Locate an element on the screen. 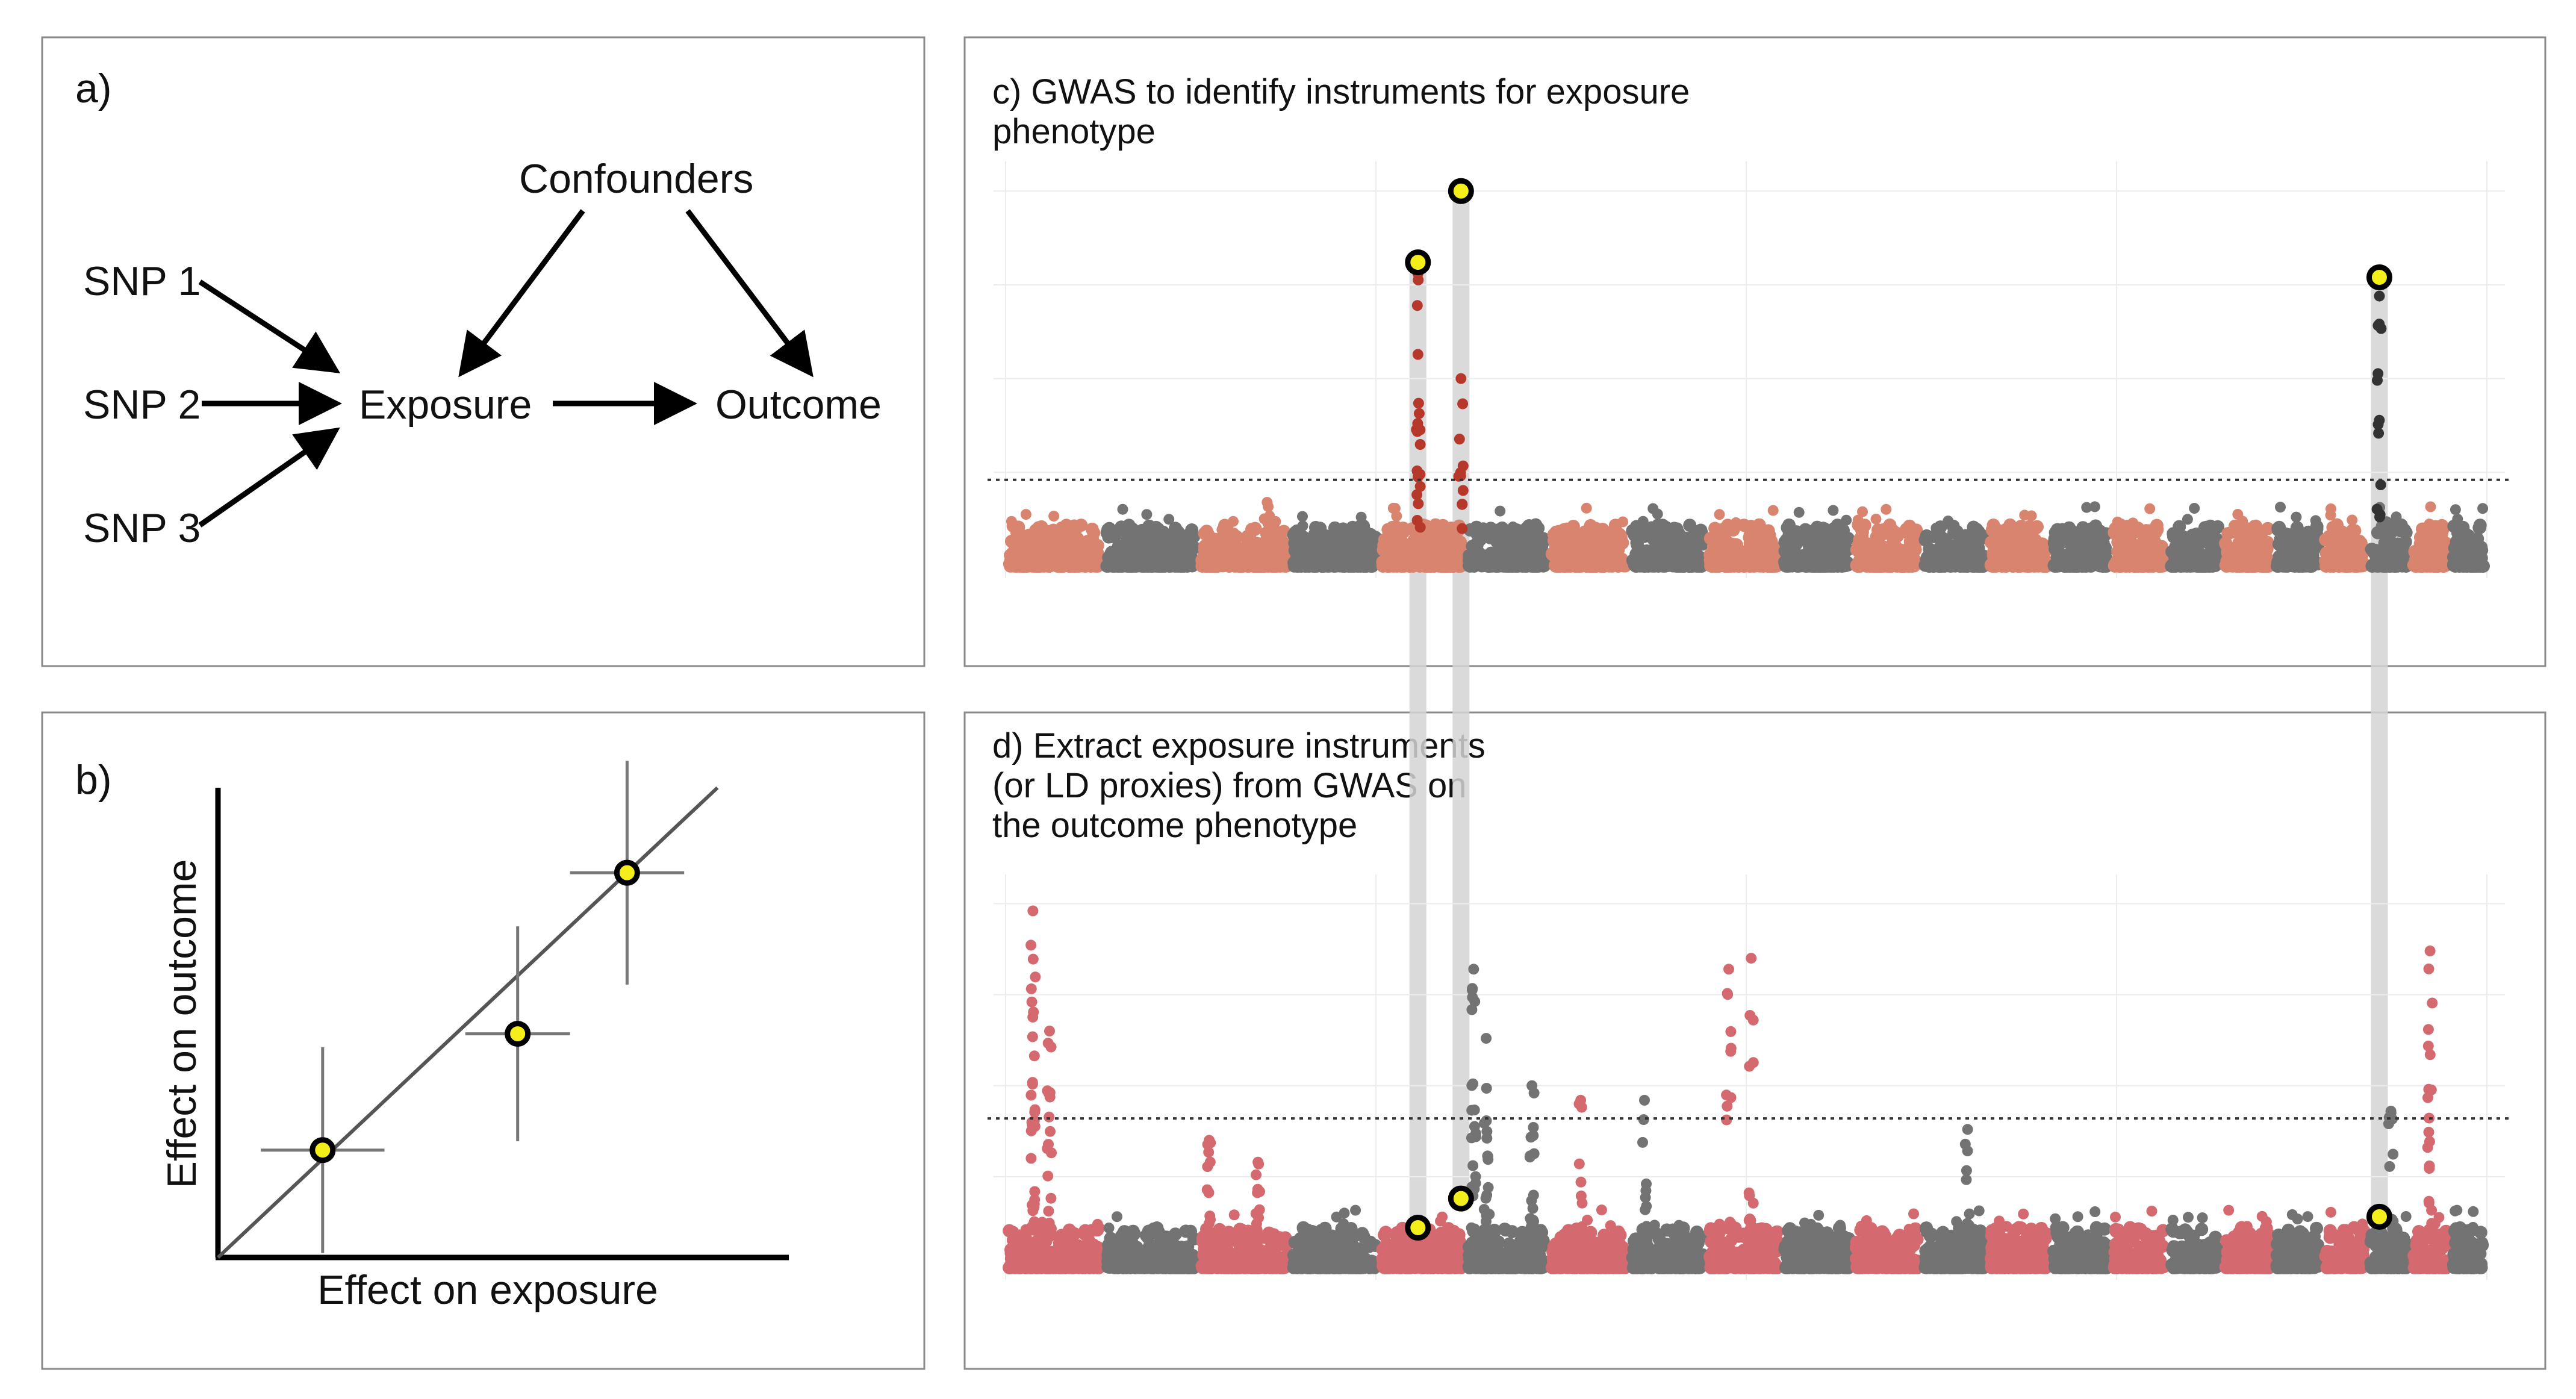  panel-a-label: a) is located at coordinates (93, 88).